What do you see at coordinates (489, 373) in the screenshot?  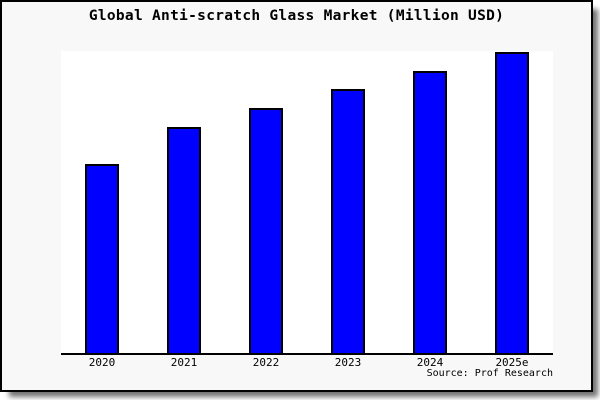 I see `source-credit: Source: Prof Research` at bounding box center [489, 373].